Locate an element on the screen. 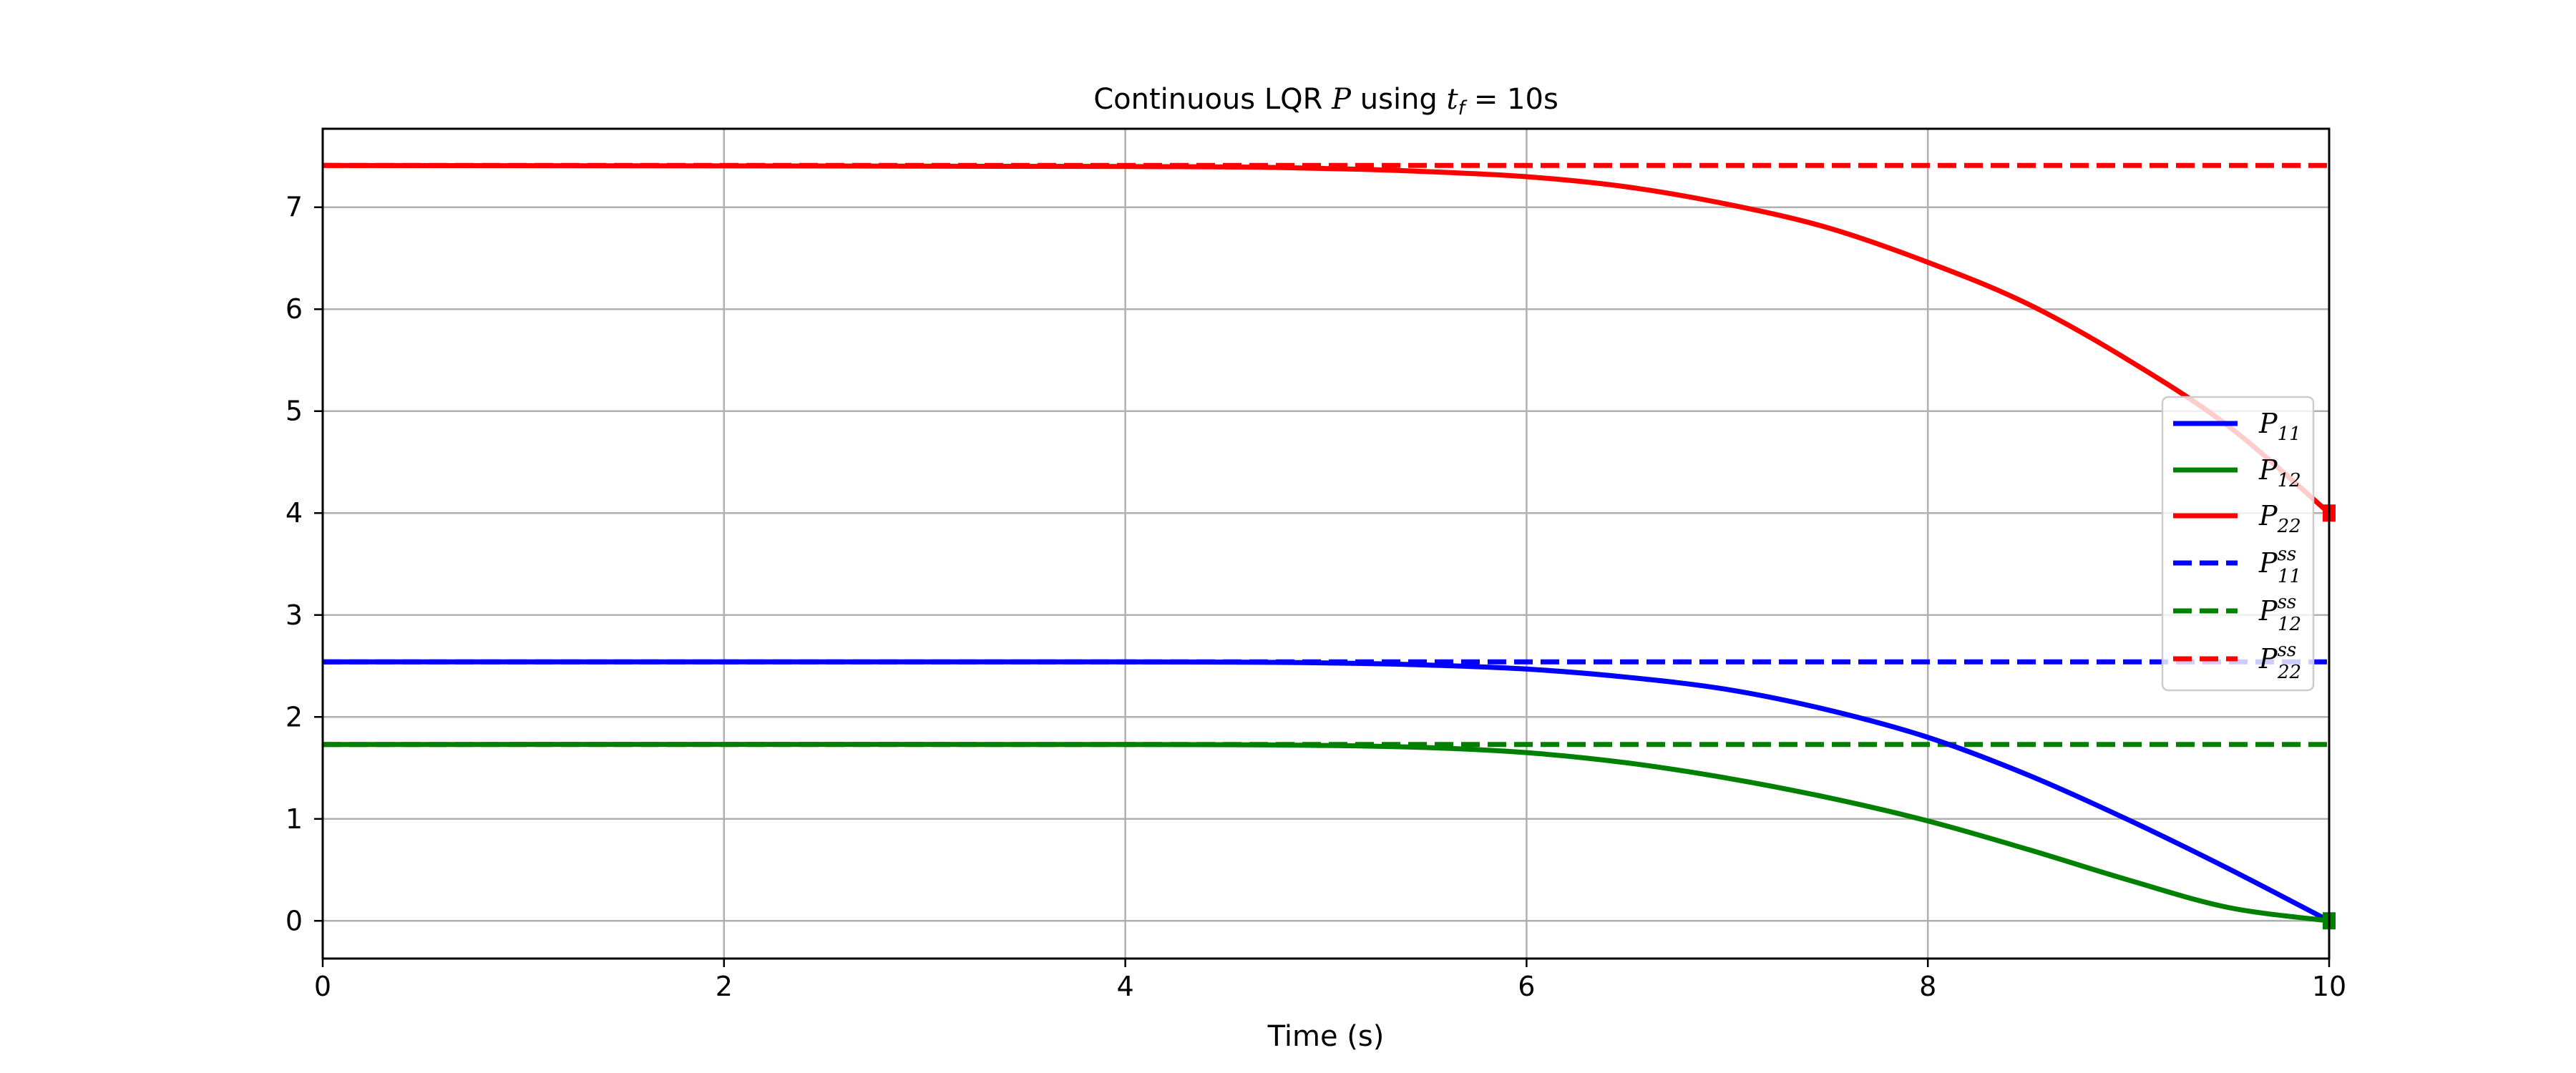  legend-label-P12: P12 is located at coordinates (2279, 472).